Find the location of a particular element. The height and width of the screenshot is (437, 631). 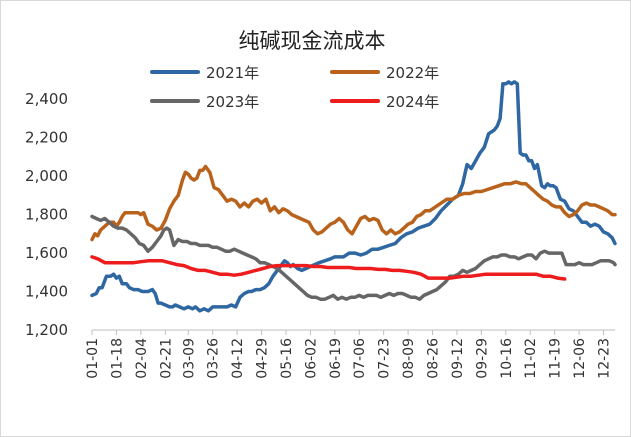

y-tick-label: 2,400 is located at coordinates (46, 99).